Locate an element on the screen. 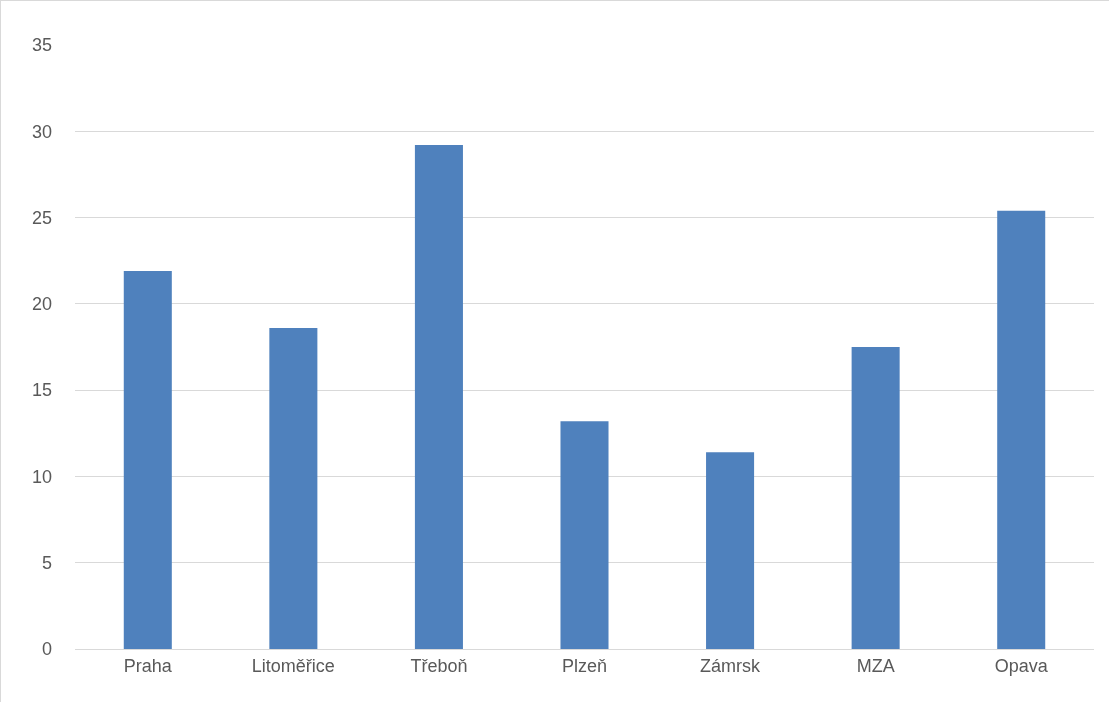 The height and width of the screenshot is (702, 1109). y-tick-label: 0 is located at coordinates (46, 649).